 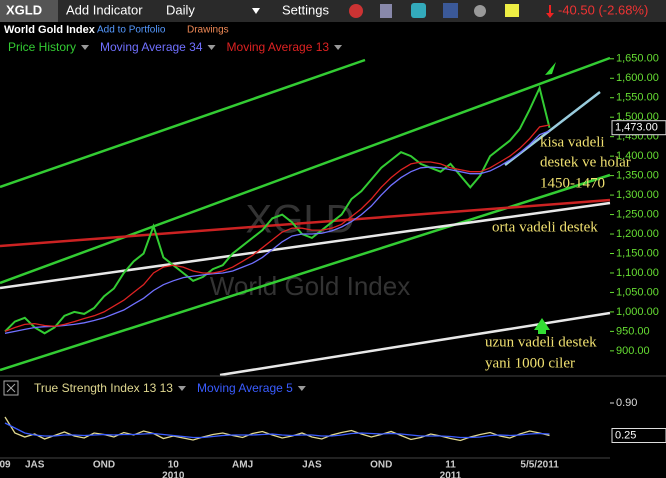 What do you see at coordinates (550, 15) in the screenshot?
I see `down-arrow-head` at bounding box center [550, 15].